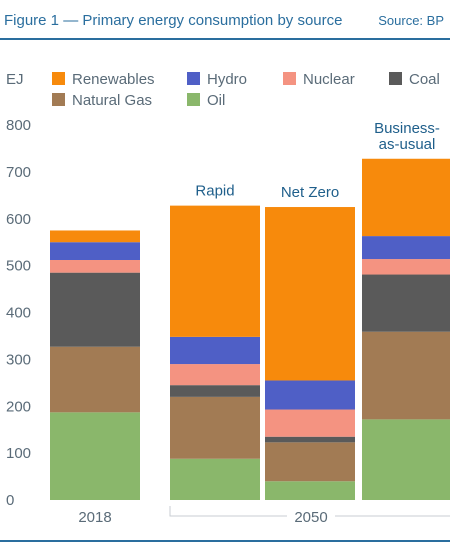 The image size is (450, 545). I want to click on bar-segment-nuclear-business-as-usual, so click(406, 267).